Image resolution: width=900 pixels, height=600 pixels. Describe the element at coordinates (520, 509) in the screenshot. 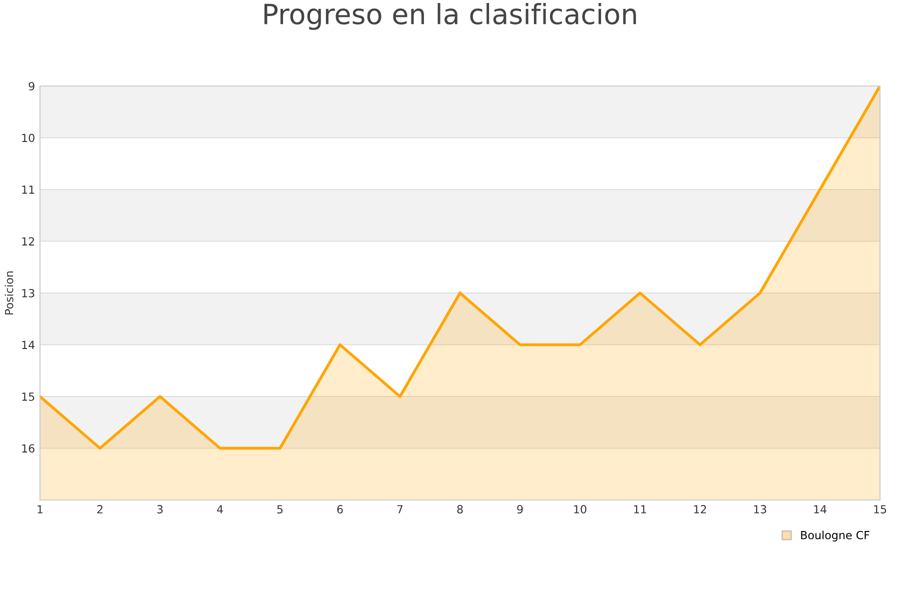

I see `x-tick-label: 9` at that location.